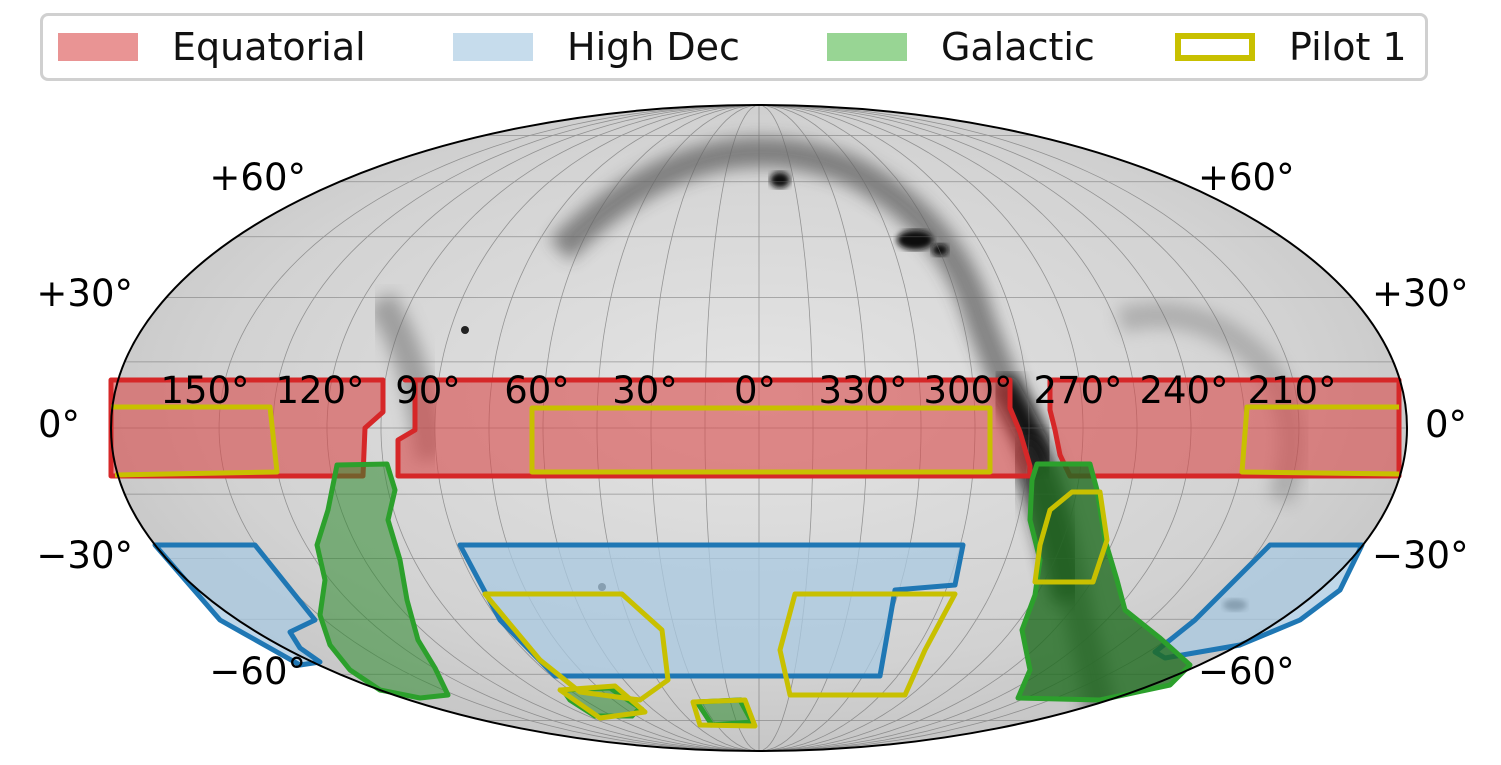 The width and height of the screenshot is (1501, 765). Describe the element at coordinates (382, 581) in the screenshot. I see `galactic-strip-left` at that location.